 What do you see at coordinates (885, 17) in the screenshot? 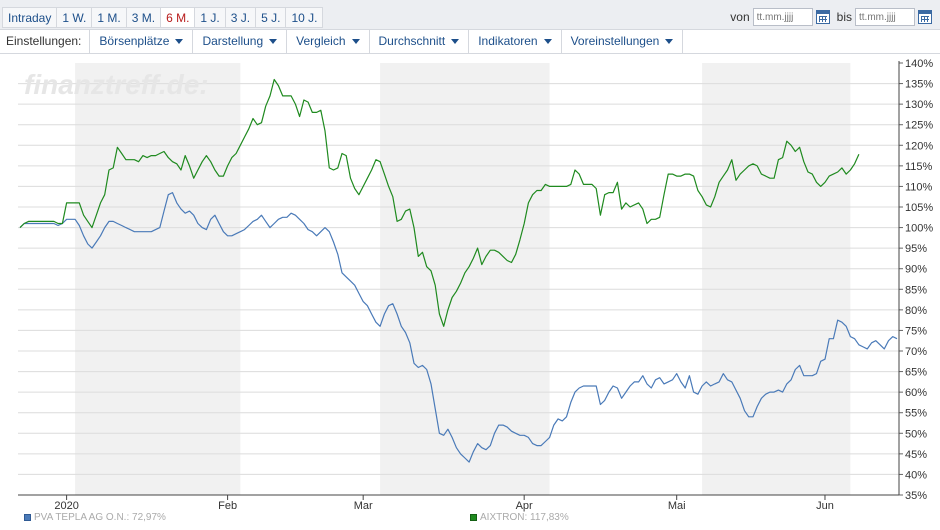
I see `to-date-input` at bounding box center [885, 17].